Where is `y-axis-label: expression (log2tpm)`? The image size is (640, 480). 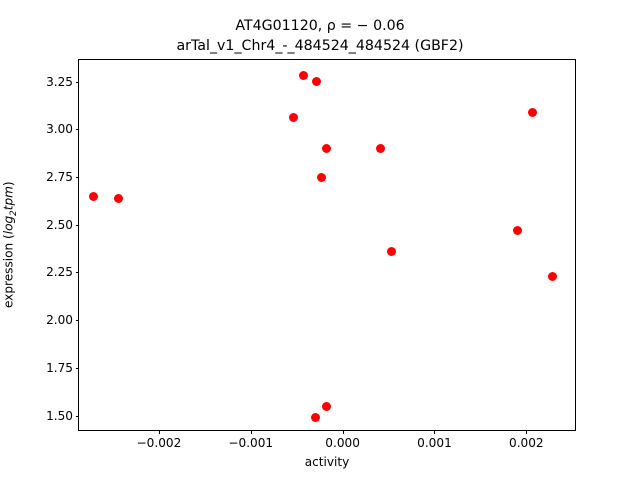
y-axis-label: expression (log2tpm) is located at coordinates (10, 245).